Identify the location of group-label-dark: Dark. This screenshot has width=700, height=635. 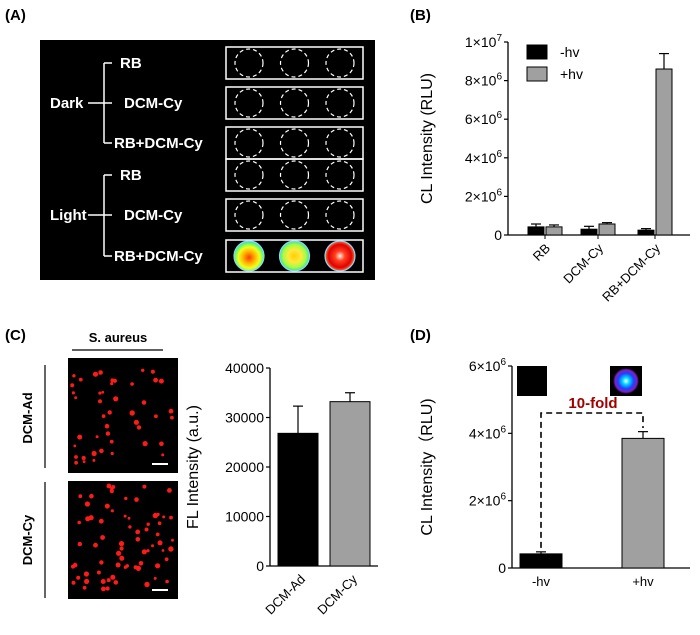
(67, 103).